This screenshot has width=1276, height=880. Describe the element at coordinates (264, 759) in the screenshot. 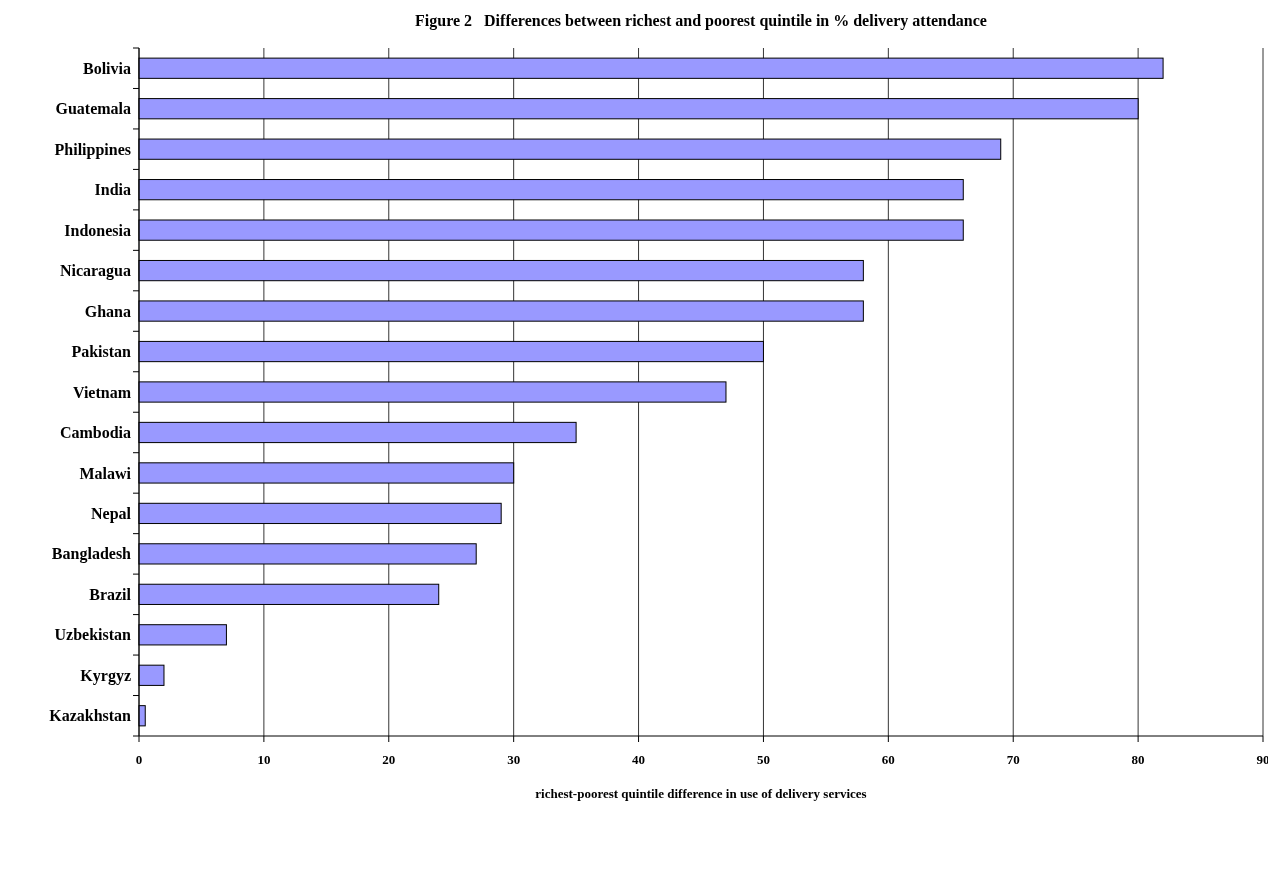

I see `x-tick-label: 10` at that location.